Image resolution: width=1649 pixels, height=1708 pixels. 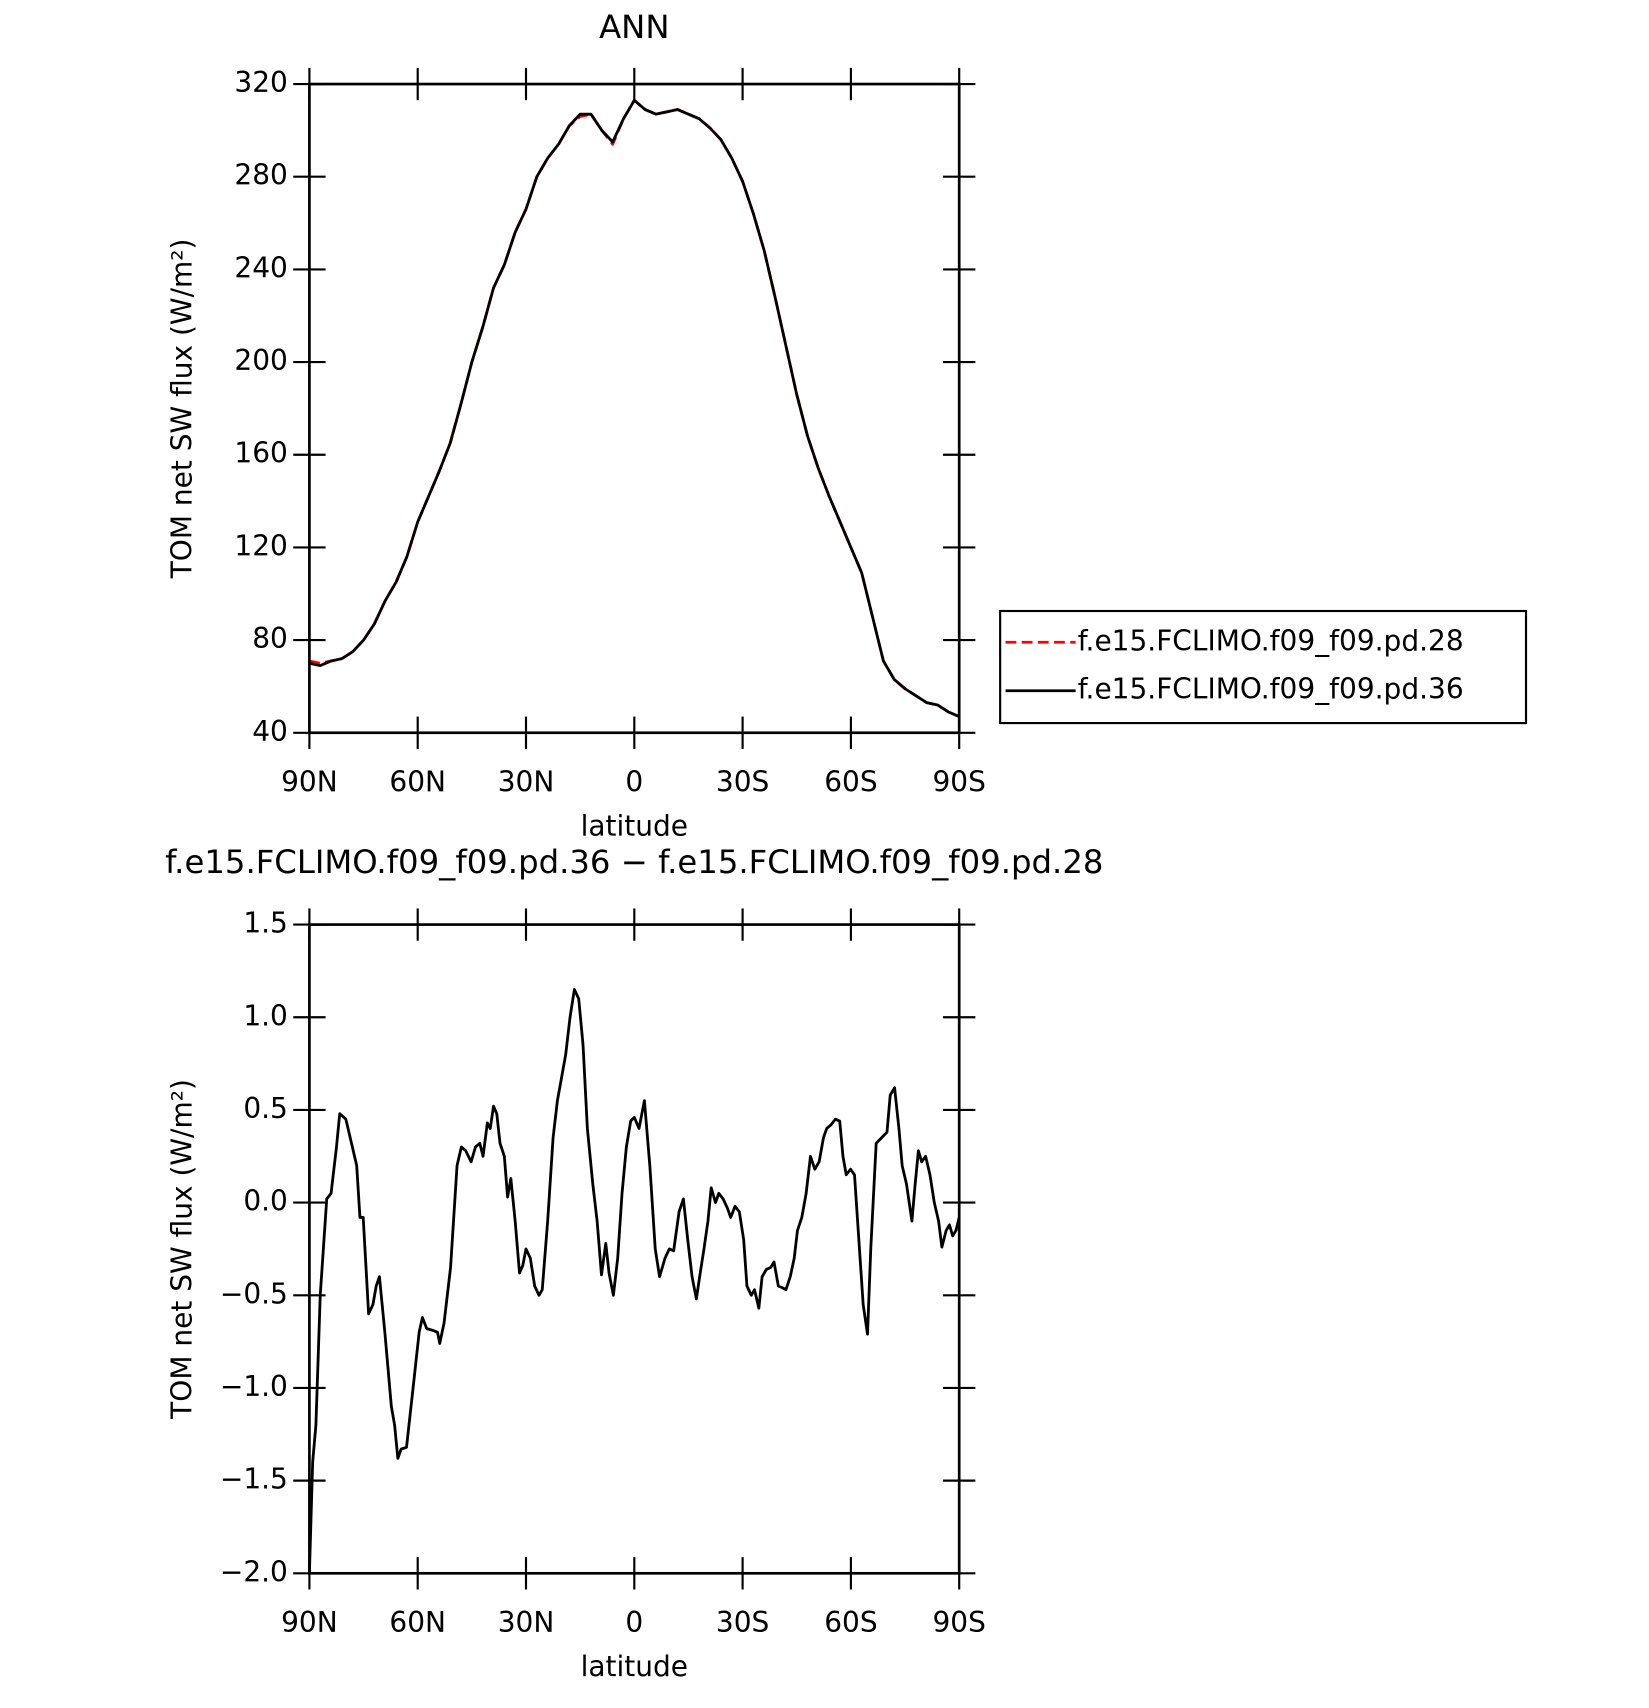 What do you see at coordinates (260, 453) in the screenshot?
I see `y-tick-label: 160` at bounding box center [260, 453].